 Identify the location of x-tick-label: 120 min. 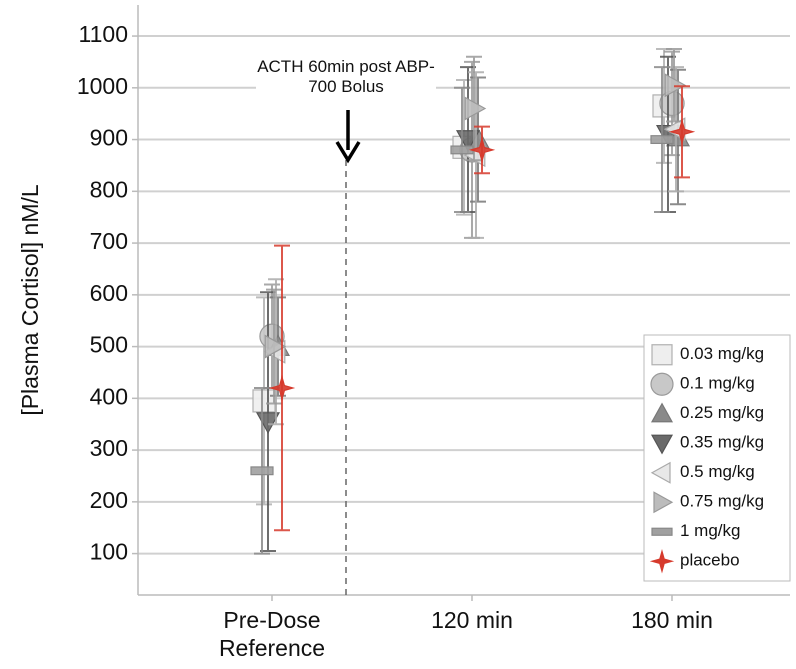
(472, 620).